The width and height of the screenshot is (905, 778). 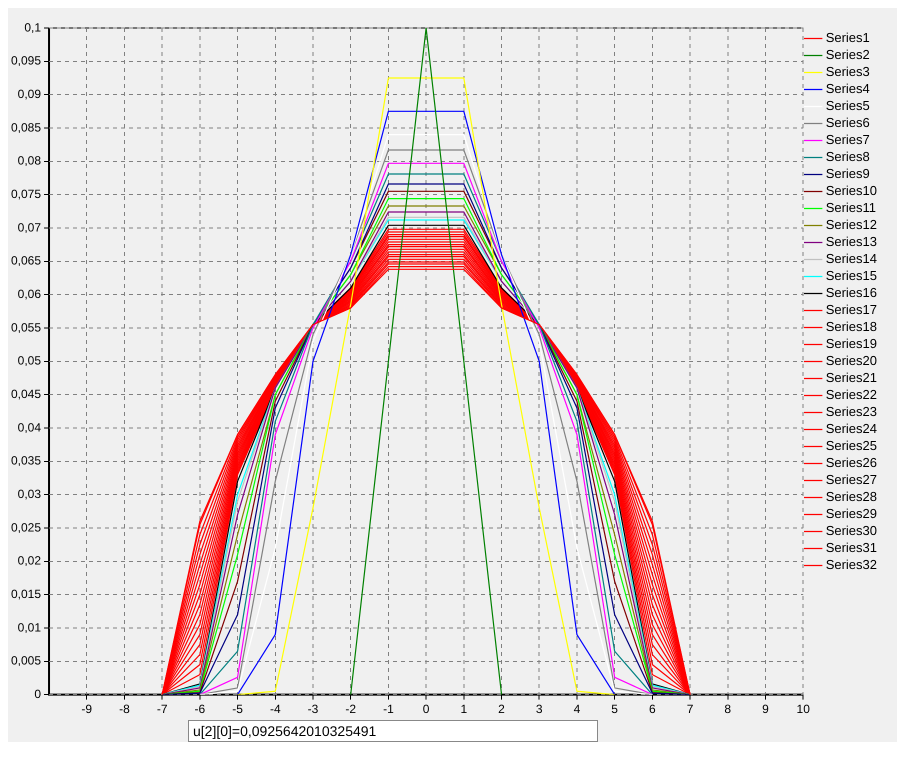 What do you see at coordinates (502, 709) in the screenshot?
I see `x-tick-label: 2` at bounding box center [502, 709].